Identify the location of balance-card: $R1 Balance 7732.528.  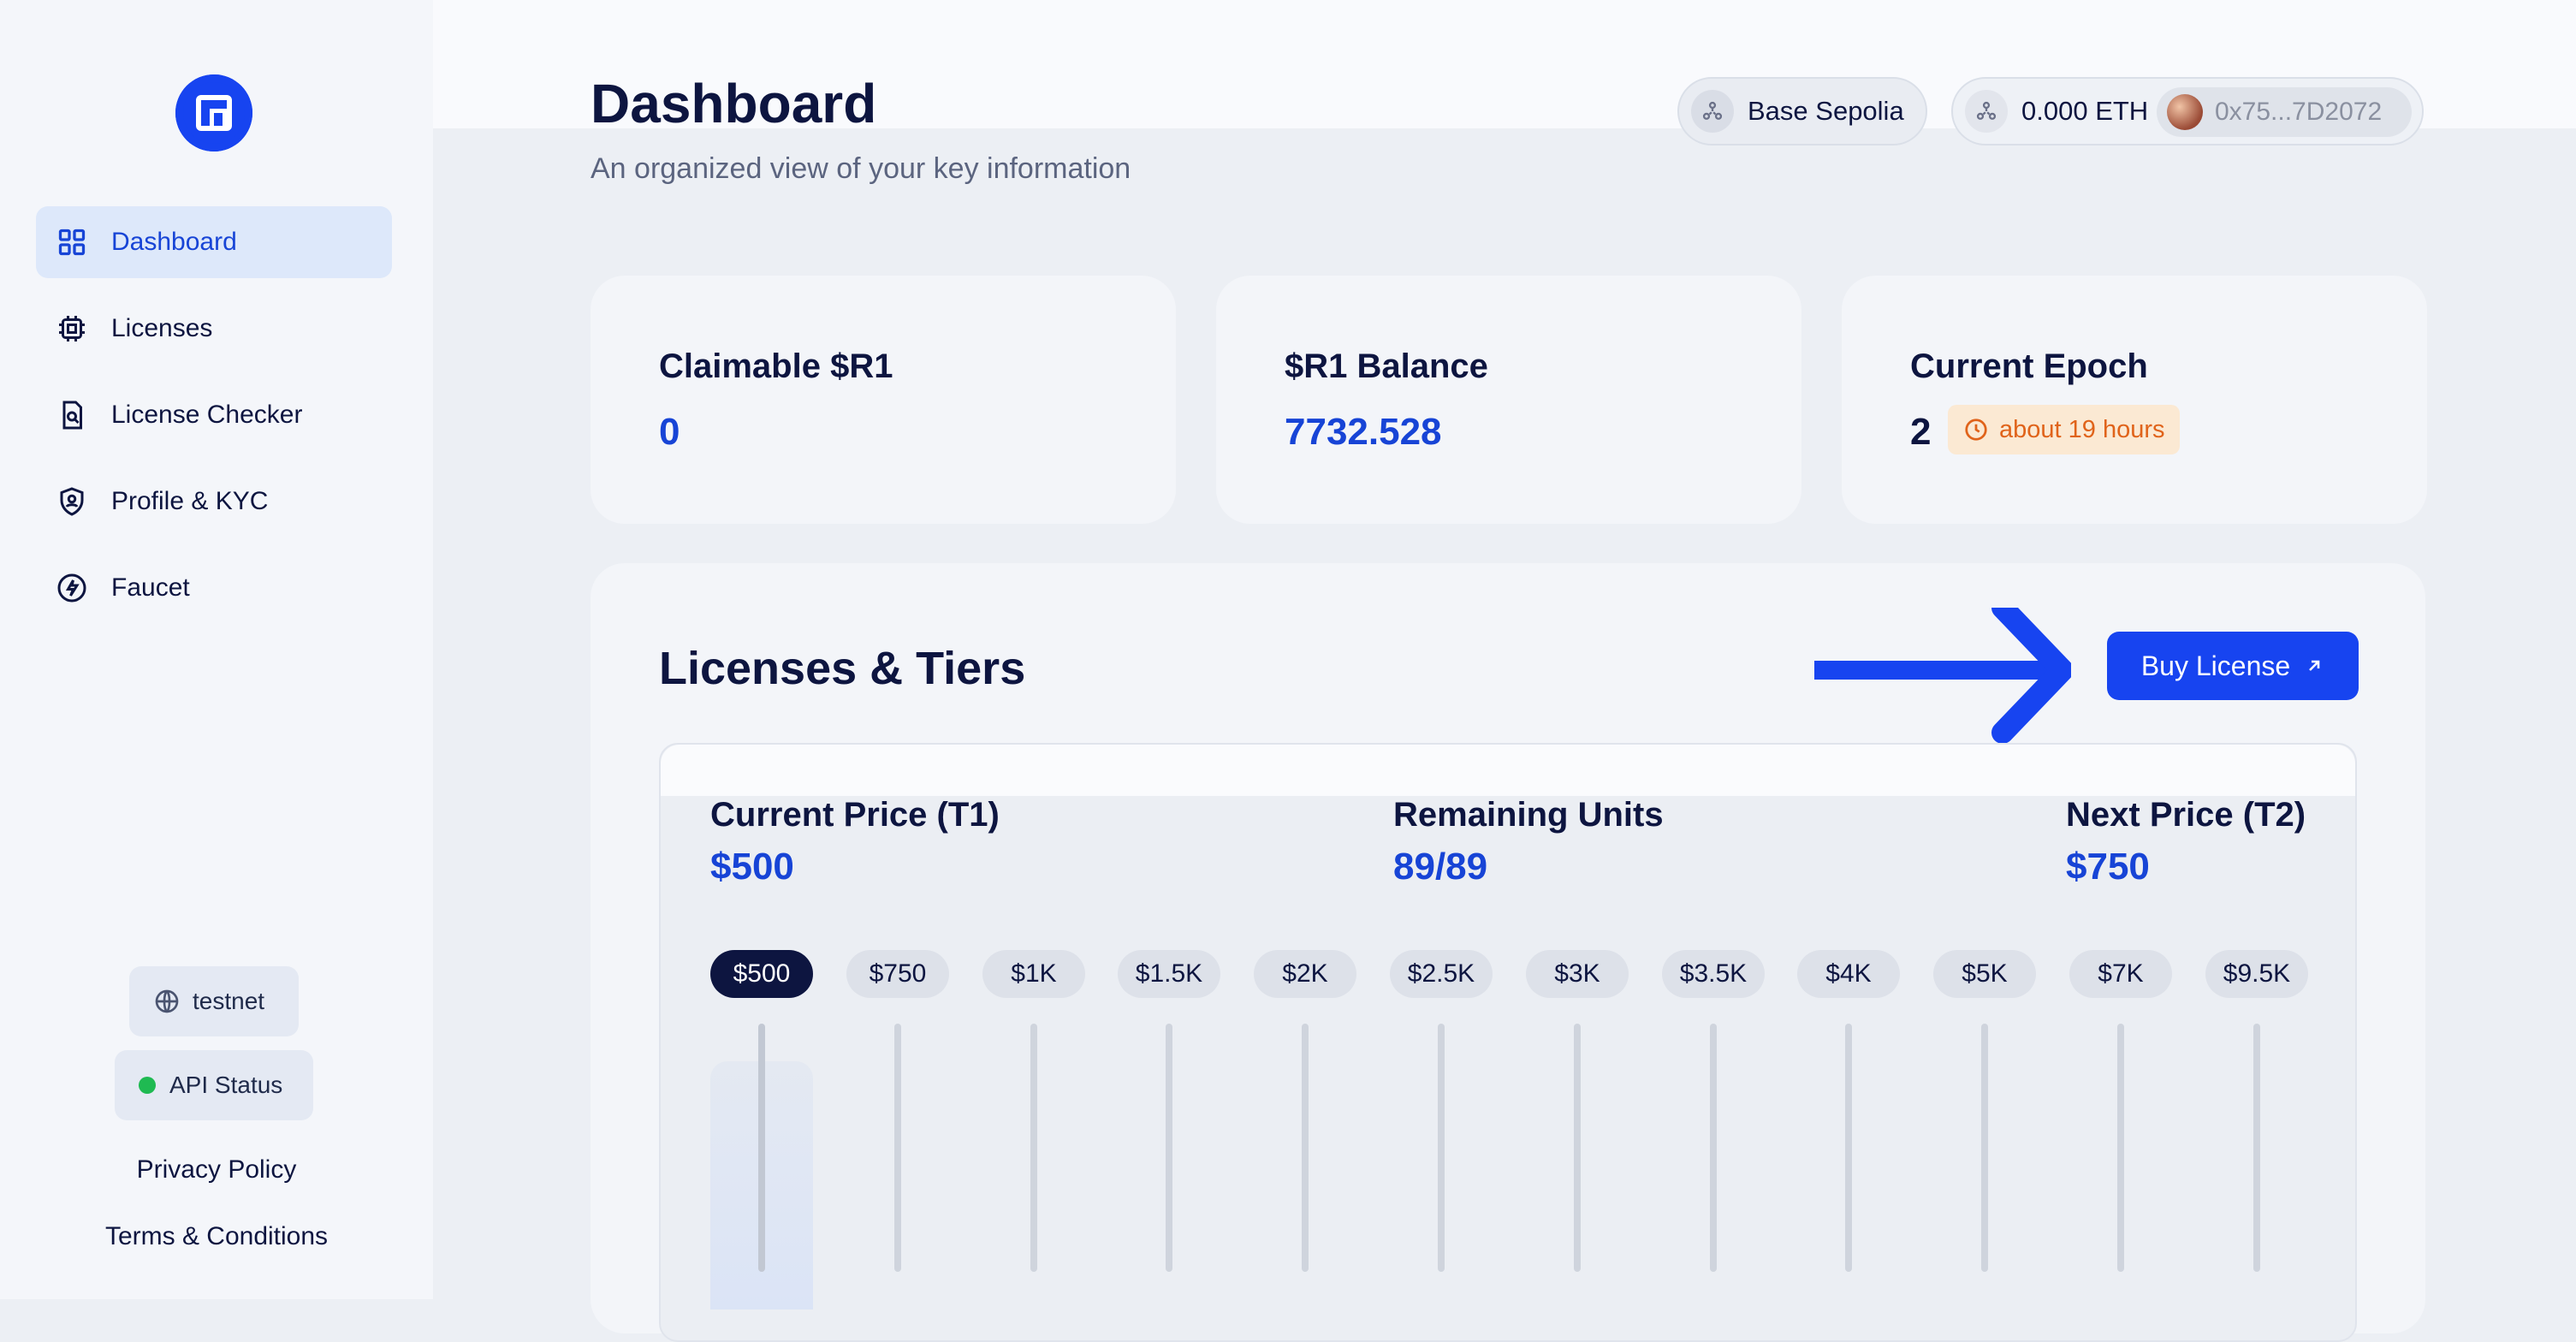
(1508, 400).